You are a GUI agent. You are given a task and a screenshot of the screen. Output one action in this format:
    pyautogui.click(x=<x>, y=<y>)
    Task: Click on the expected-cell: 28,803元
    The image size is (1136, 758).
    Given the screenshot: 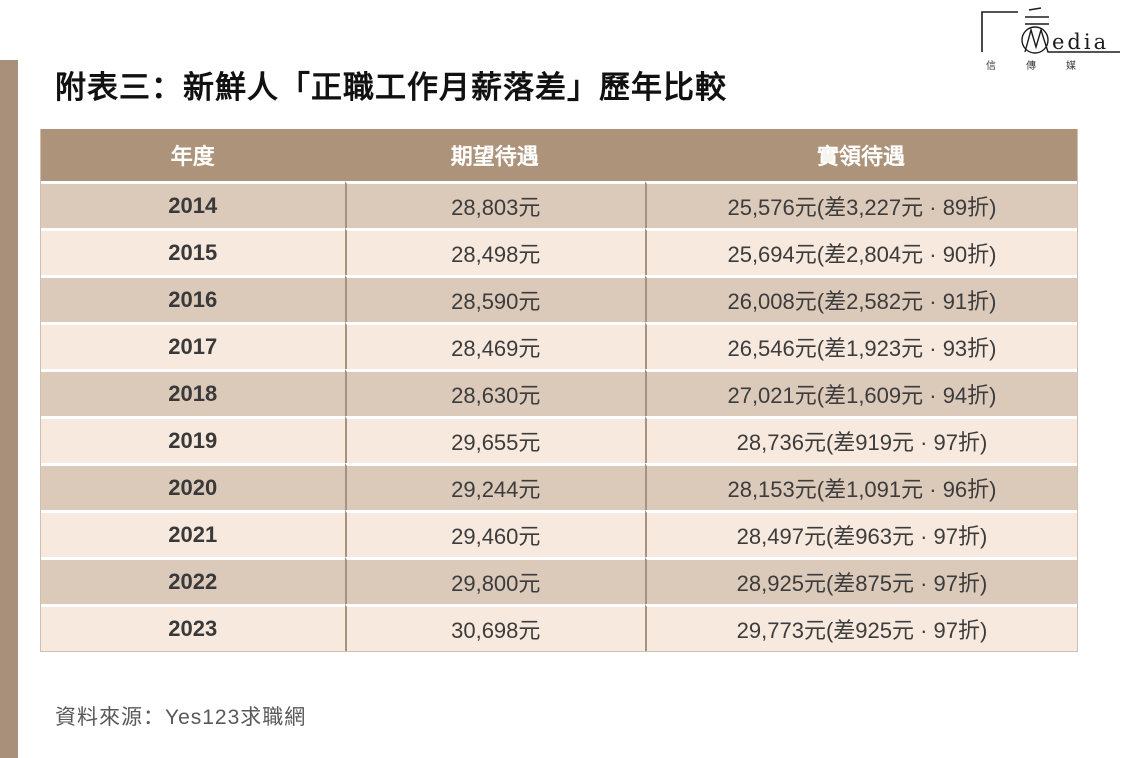 What is the action you would take?
    pyautogui.click(x=494, y=204)
    